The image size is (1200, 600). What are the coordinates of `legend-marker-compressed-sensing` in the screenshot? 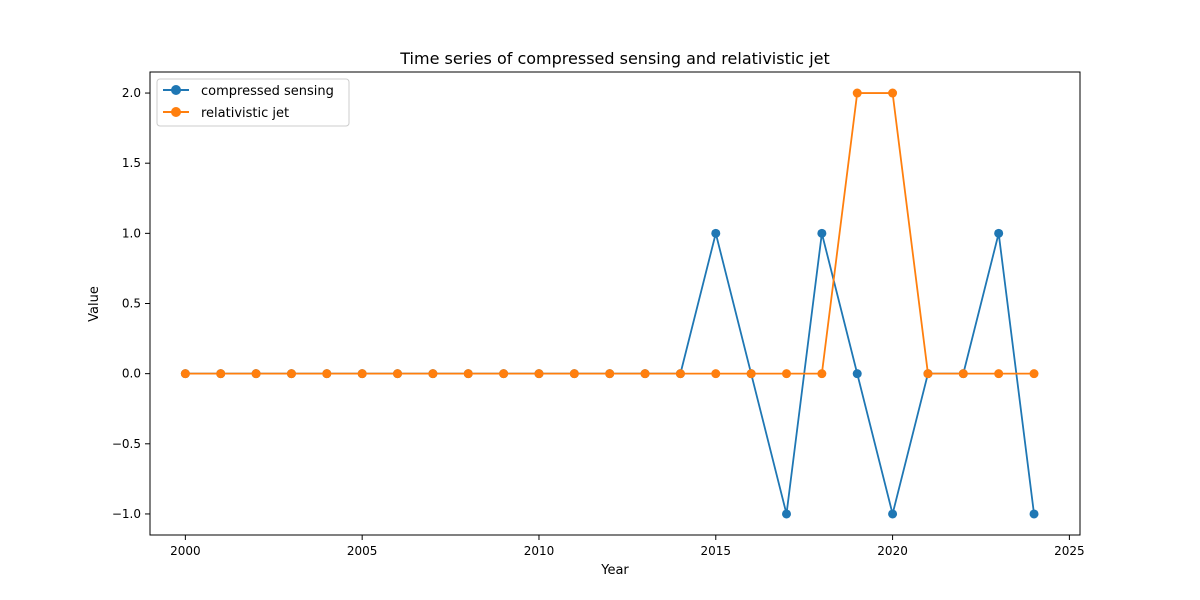 It's located at (176, 90).